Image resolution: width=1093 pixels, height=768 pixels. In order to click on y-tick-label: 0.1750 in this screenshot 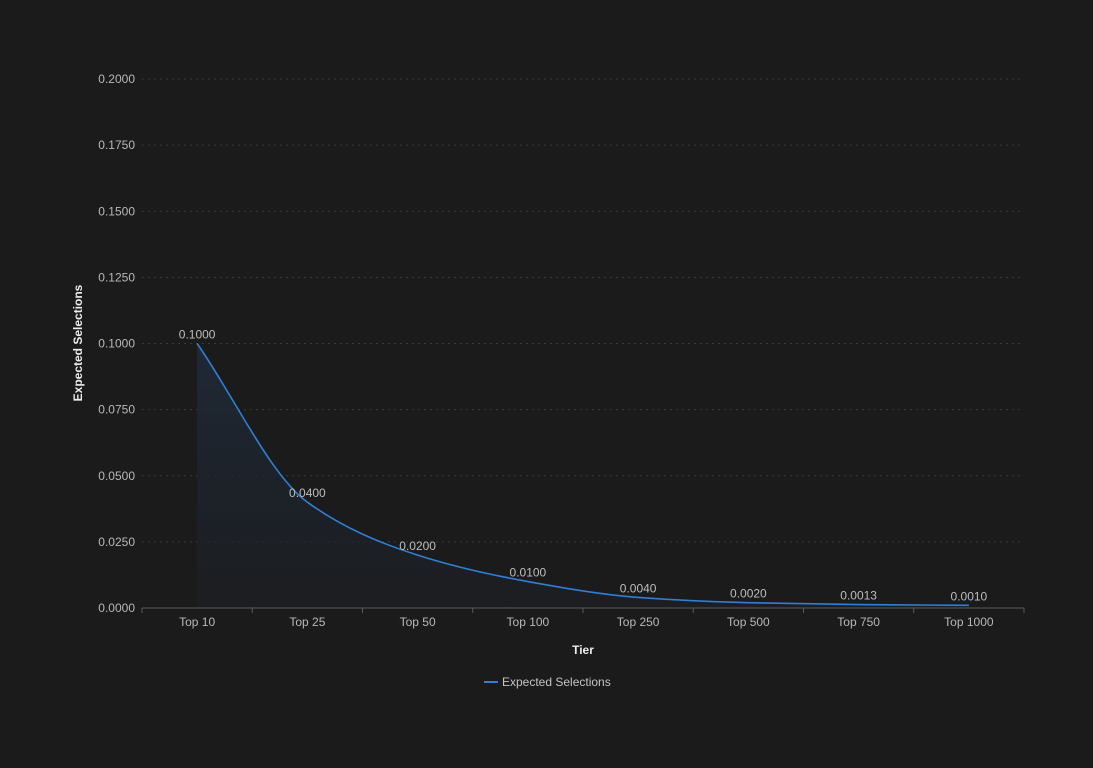, I will do `click(116, 145)`.